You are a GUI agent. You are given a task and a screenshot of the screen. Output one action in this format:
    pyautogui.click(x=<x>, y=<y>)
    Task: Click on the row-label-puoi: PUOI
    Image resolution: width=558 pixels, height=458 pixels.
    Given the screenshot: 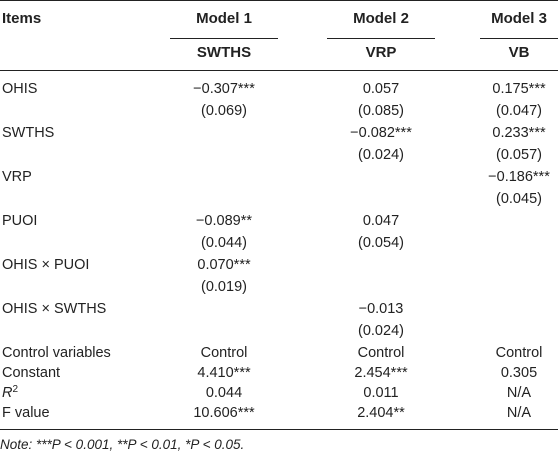 What is the action you would take?
    pyautogui.click(x=20, y=221)
    